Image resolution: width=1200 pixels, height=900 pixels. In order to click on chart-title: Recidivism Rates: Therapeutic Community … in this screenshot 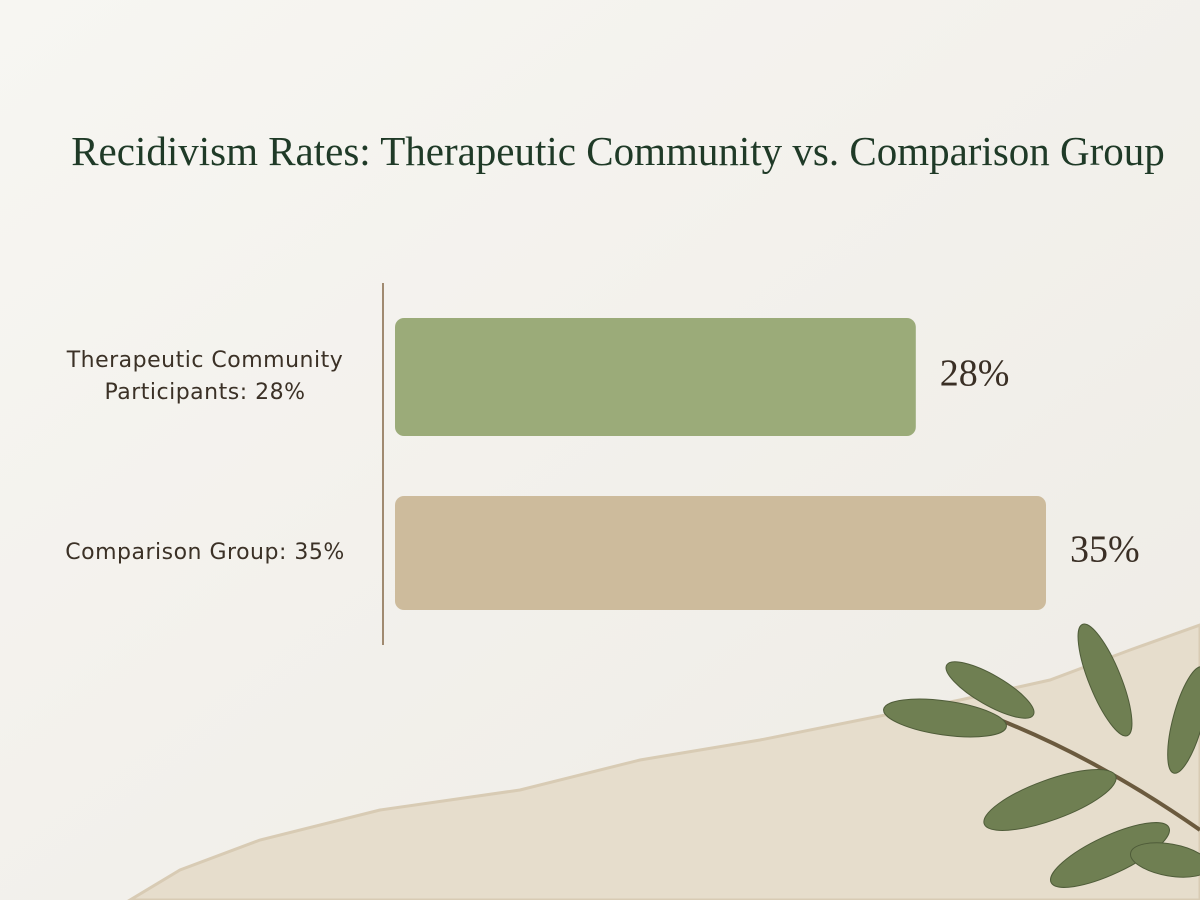, I will do `click(618, 151)`.